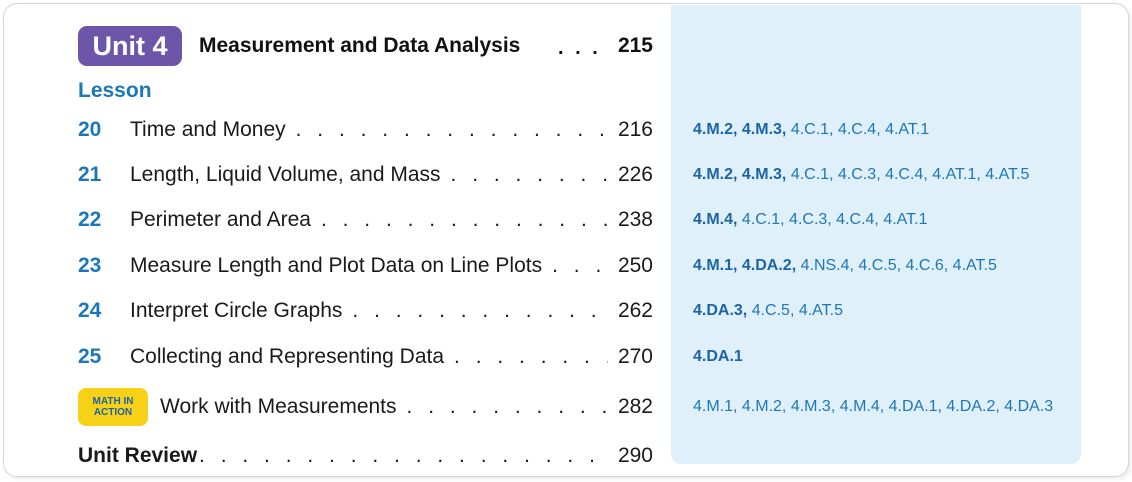 The image size is (1132, 482). Describe the element at coordinates (90, 129) in the screenshot. I see `lesson-number: 20` at that location.